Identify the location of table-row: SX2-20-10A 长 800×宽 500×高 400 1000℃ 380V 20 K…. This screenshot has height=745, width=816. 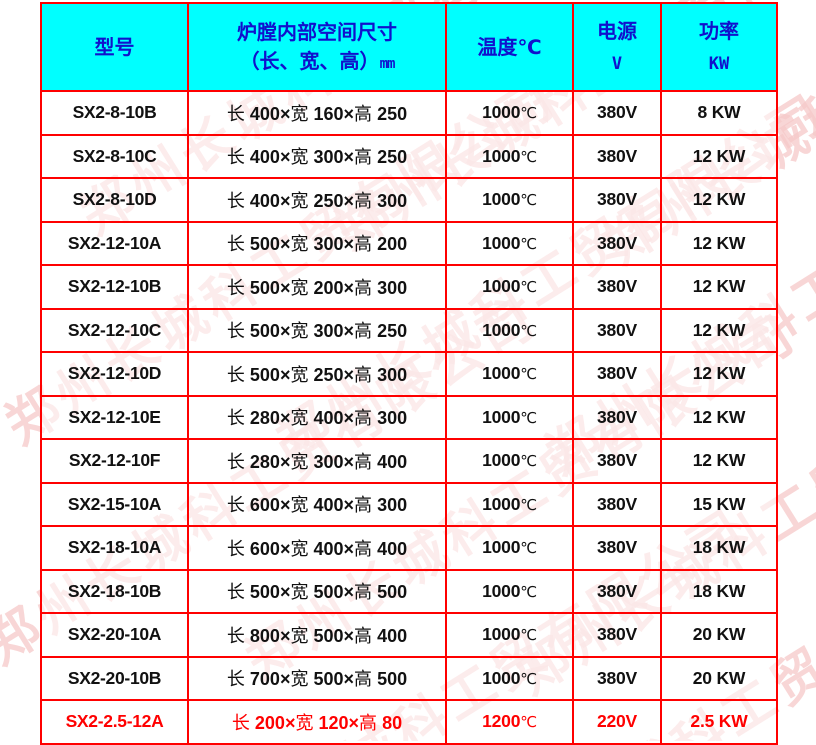
(409, 635).